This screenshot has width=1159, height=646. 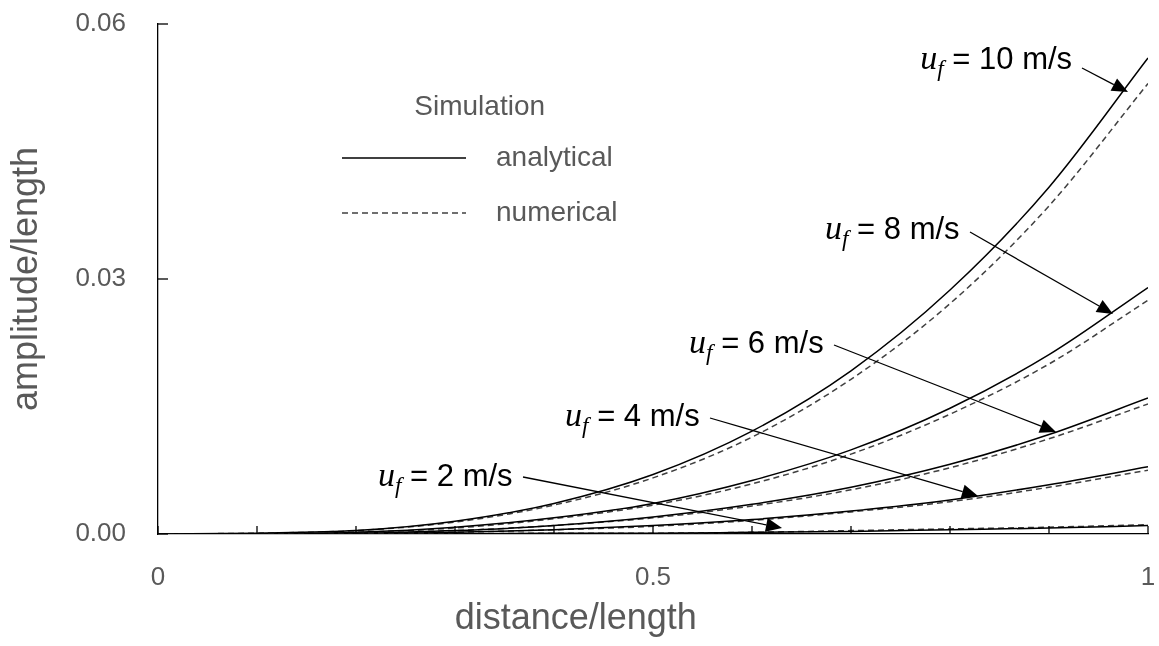 I want to click on y-tick-label: 0.00, so click(x=100, y=532).